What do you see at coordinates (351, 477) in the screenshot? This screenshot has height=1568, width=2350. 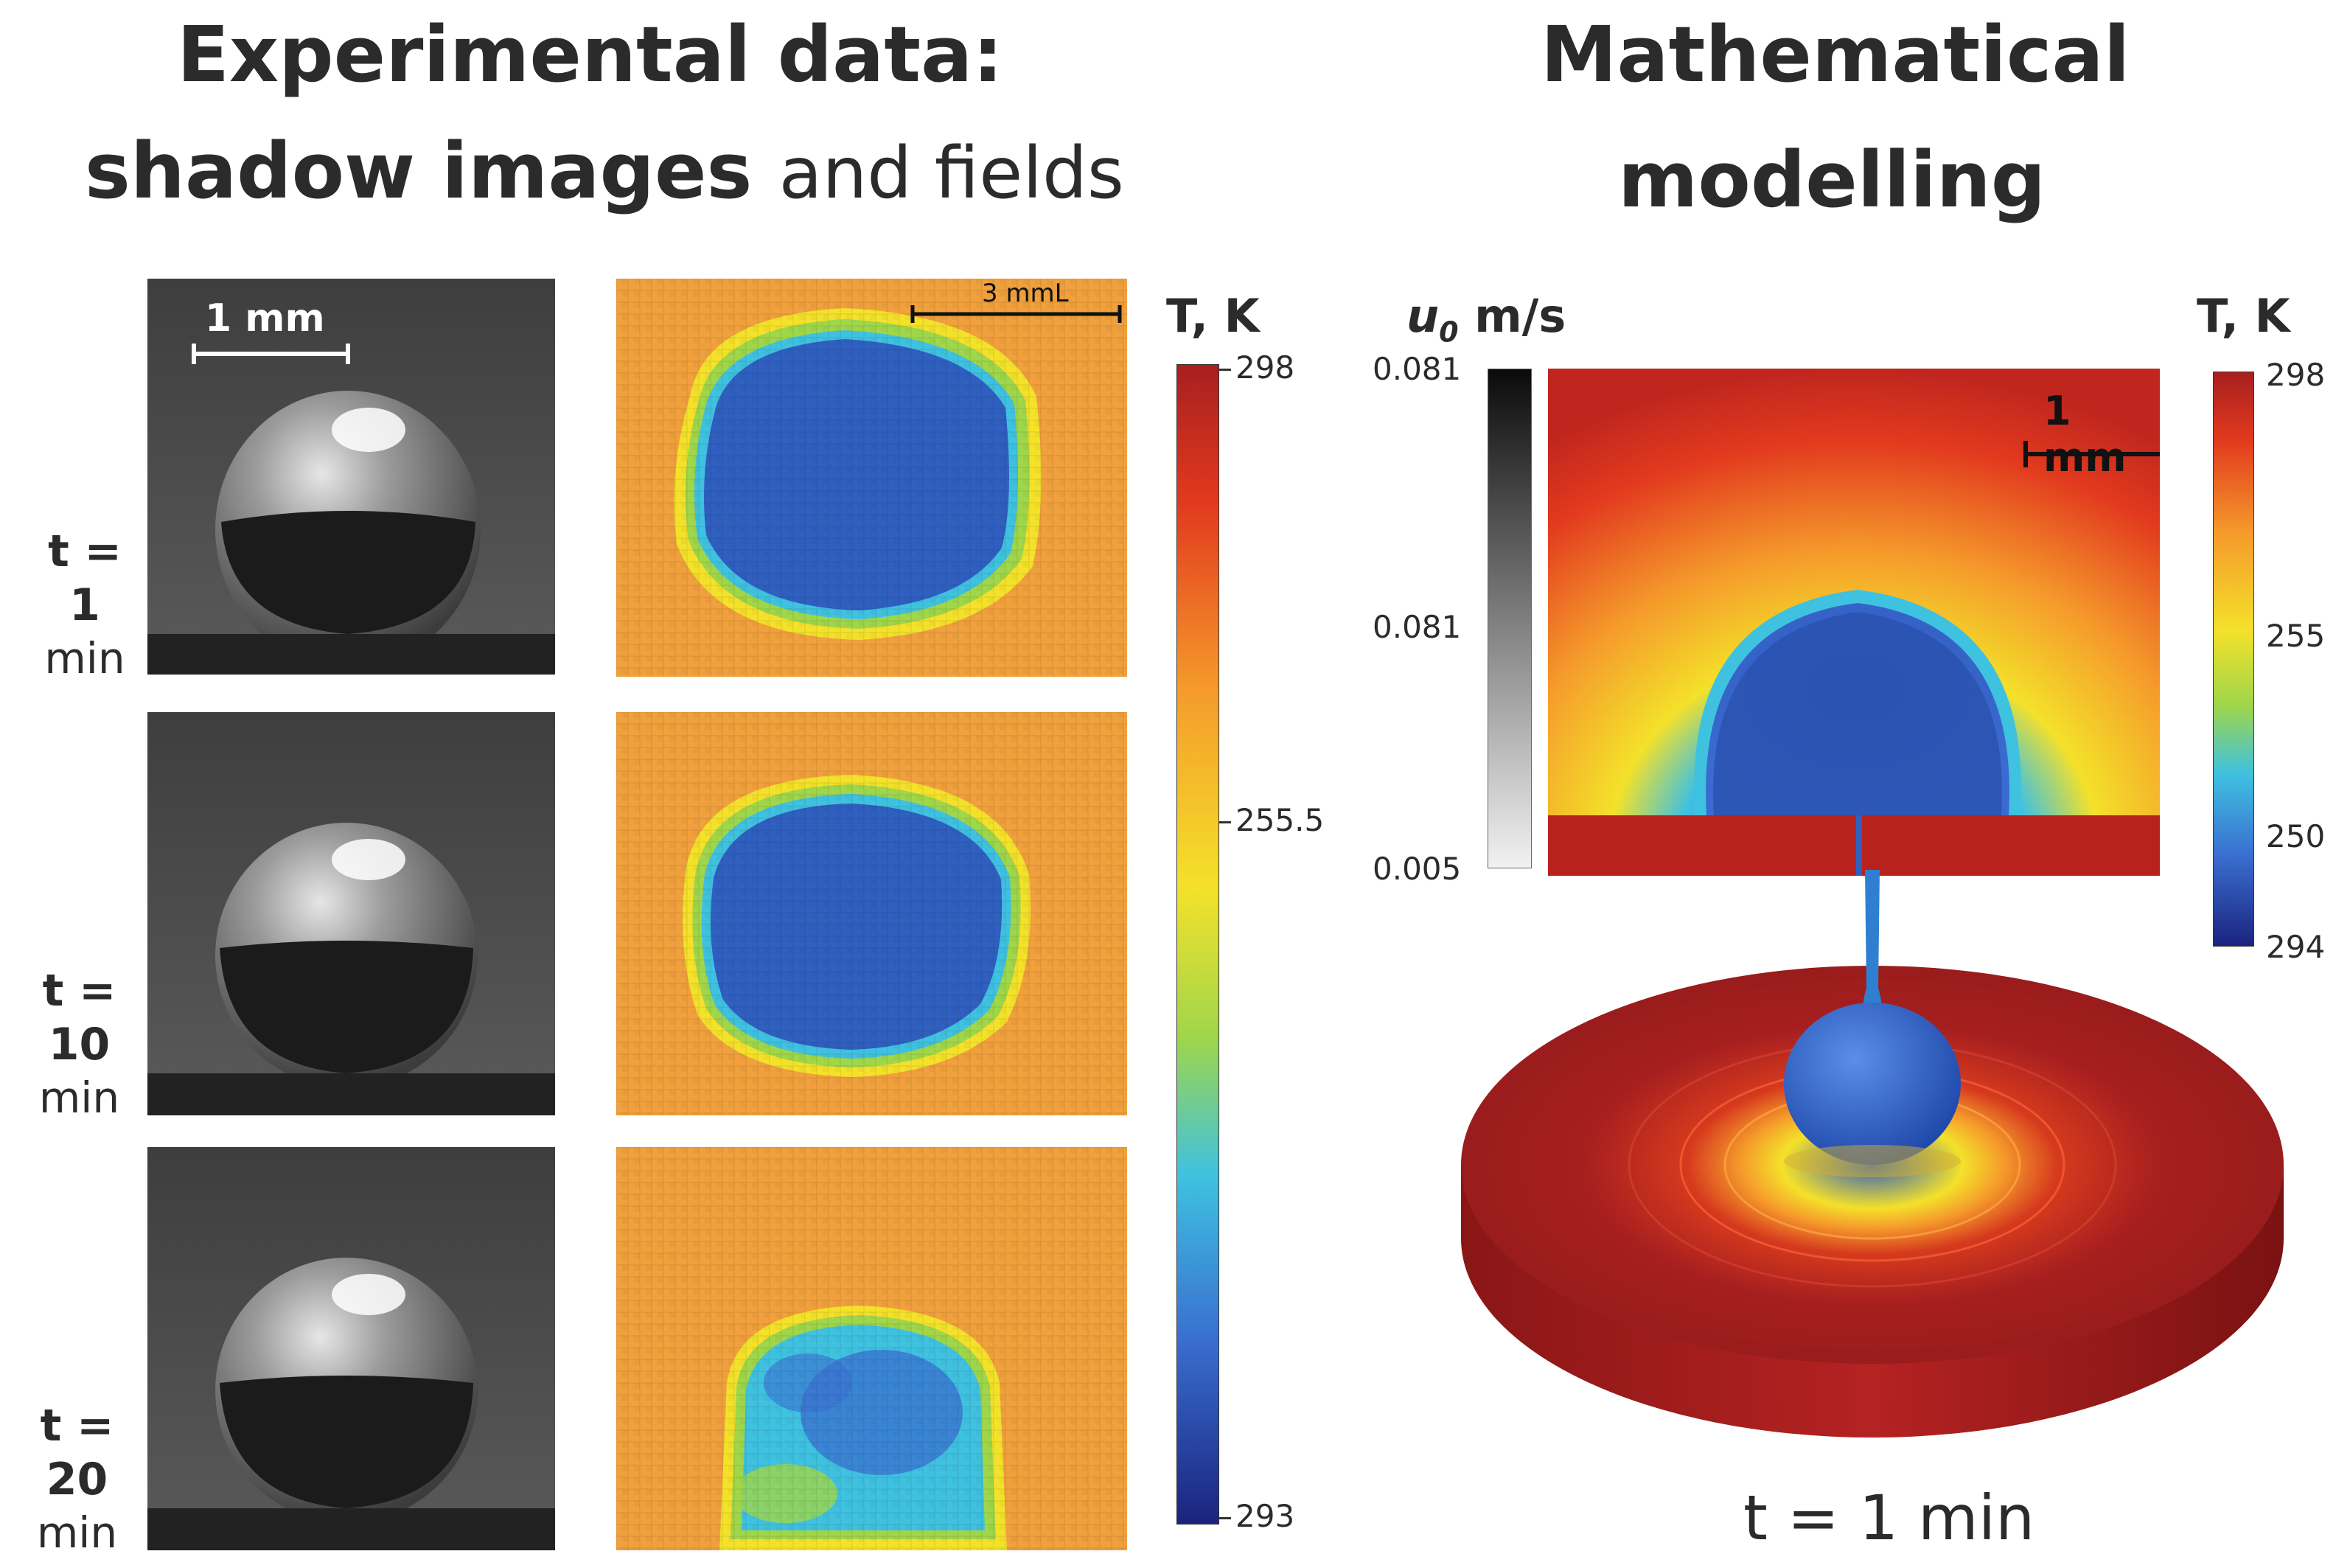 I see `shadow-image-t1: 1 mm` at bounding box center [351, 477].